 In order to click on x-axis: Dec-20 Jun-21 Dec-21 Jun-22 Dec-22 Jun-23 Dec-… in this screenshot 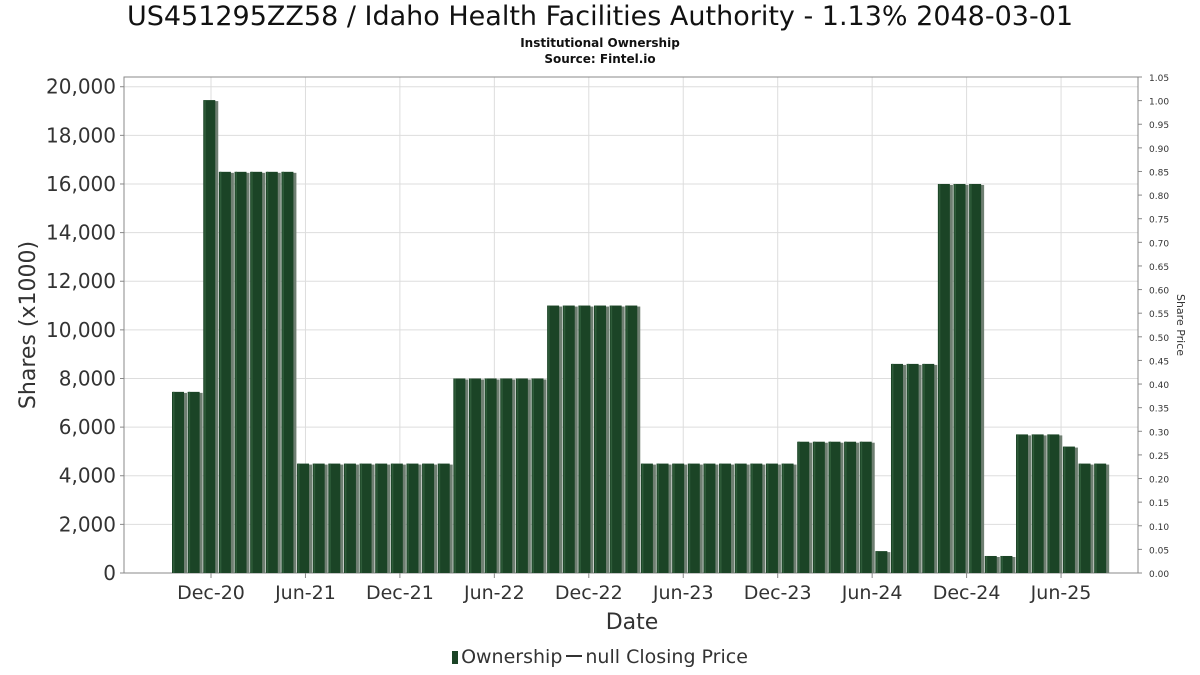, I will do `click(634, 588)`.